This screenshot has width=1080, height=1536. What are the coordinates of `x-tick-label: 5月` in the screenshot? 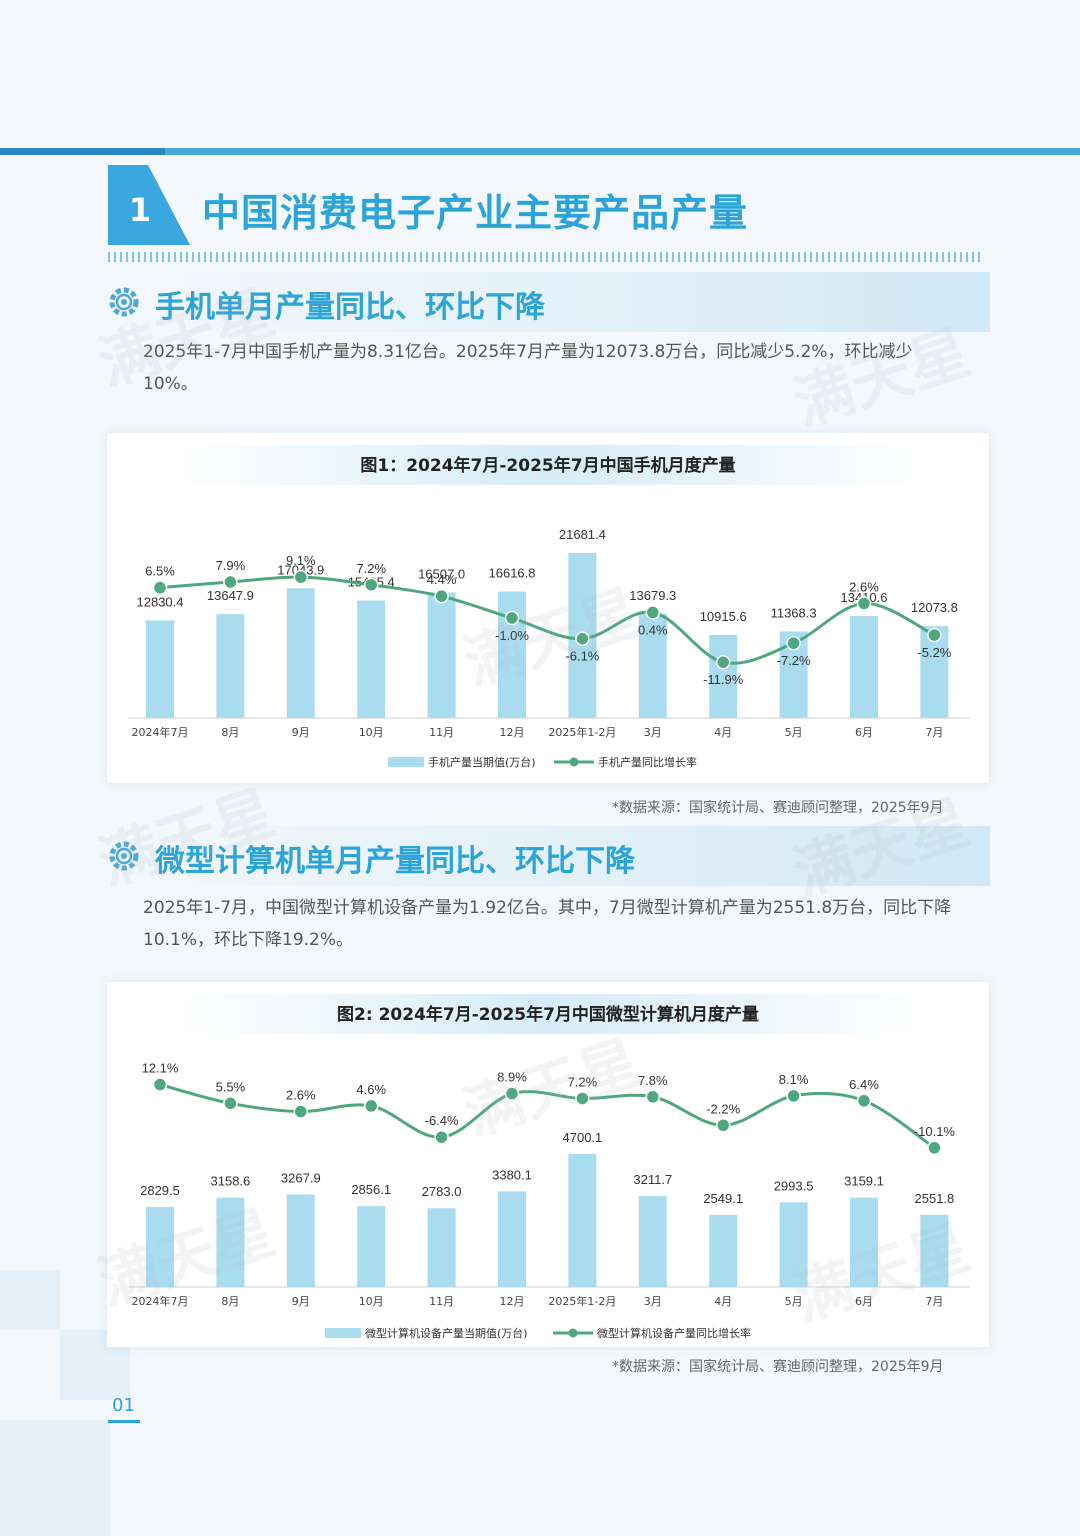 It's located at (794, 732).